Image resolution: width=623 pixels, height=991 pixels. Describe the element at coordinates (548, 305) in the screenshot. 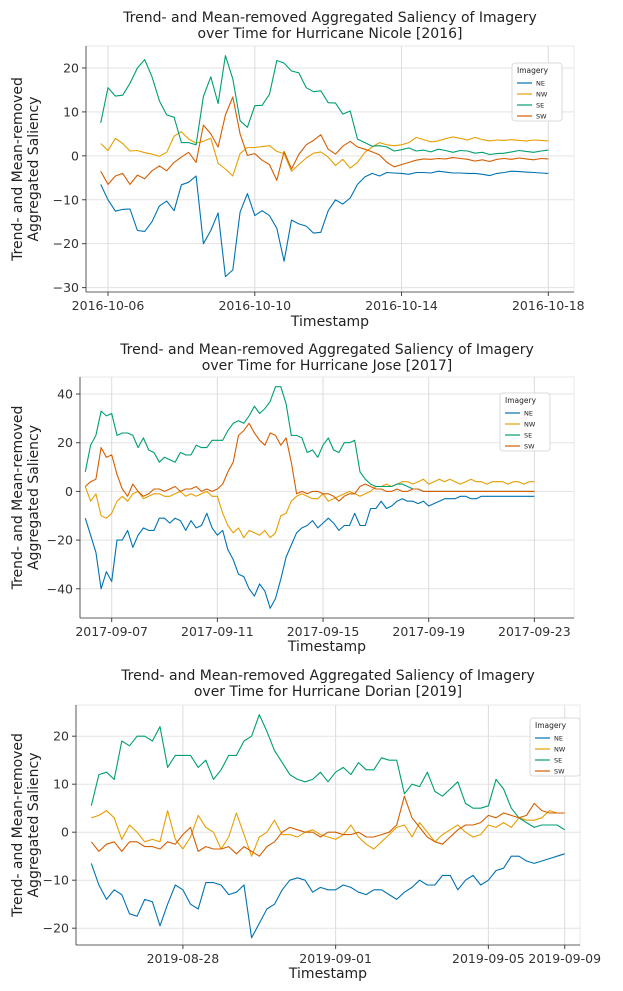

I see `x-tick-label: 2016-10-18` at that location.